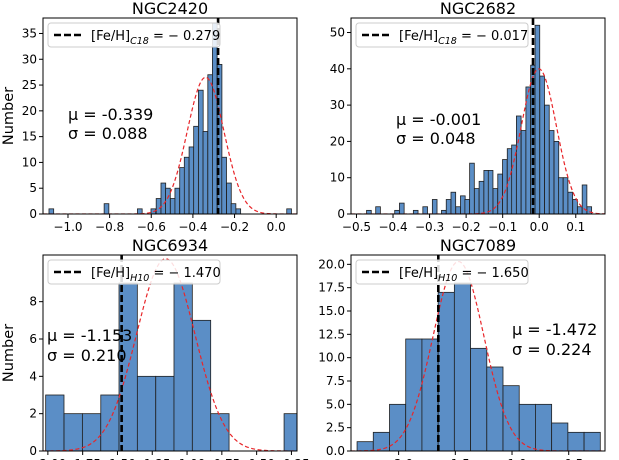  Describe the element at coordinates (117, 458) in the screenshot. I see `x-tick-label: −1.50` at that location.